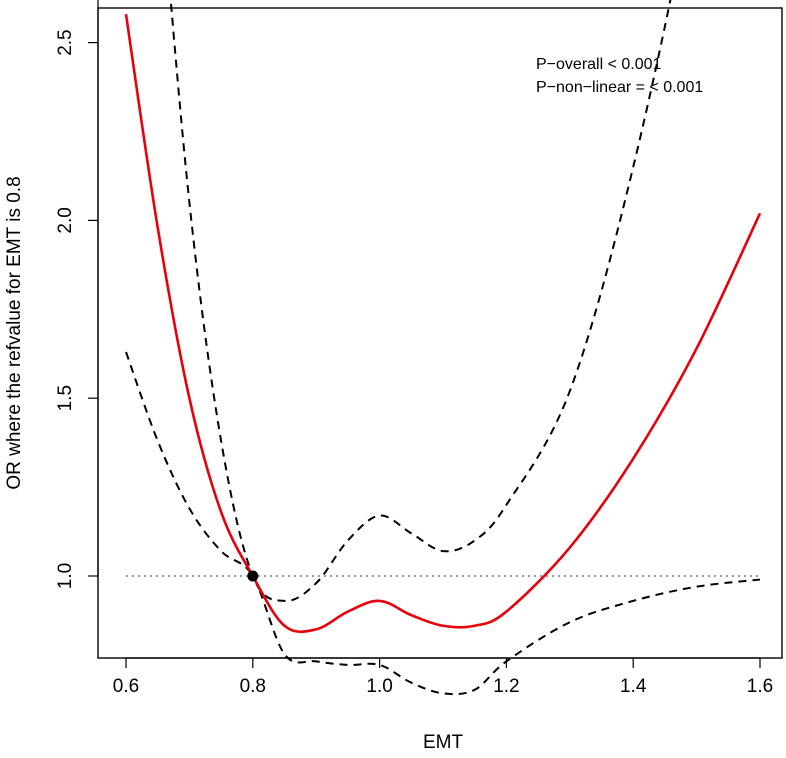 The image size is (786, 758). Describe the element at coordinates (253, 576) in the screenshot. I see `reference-point` at that location.